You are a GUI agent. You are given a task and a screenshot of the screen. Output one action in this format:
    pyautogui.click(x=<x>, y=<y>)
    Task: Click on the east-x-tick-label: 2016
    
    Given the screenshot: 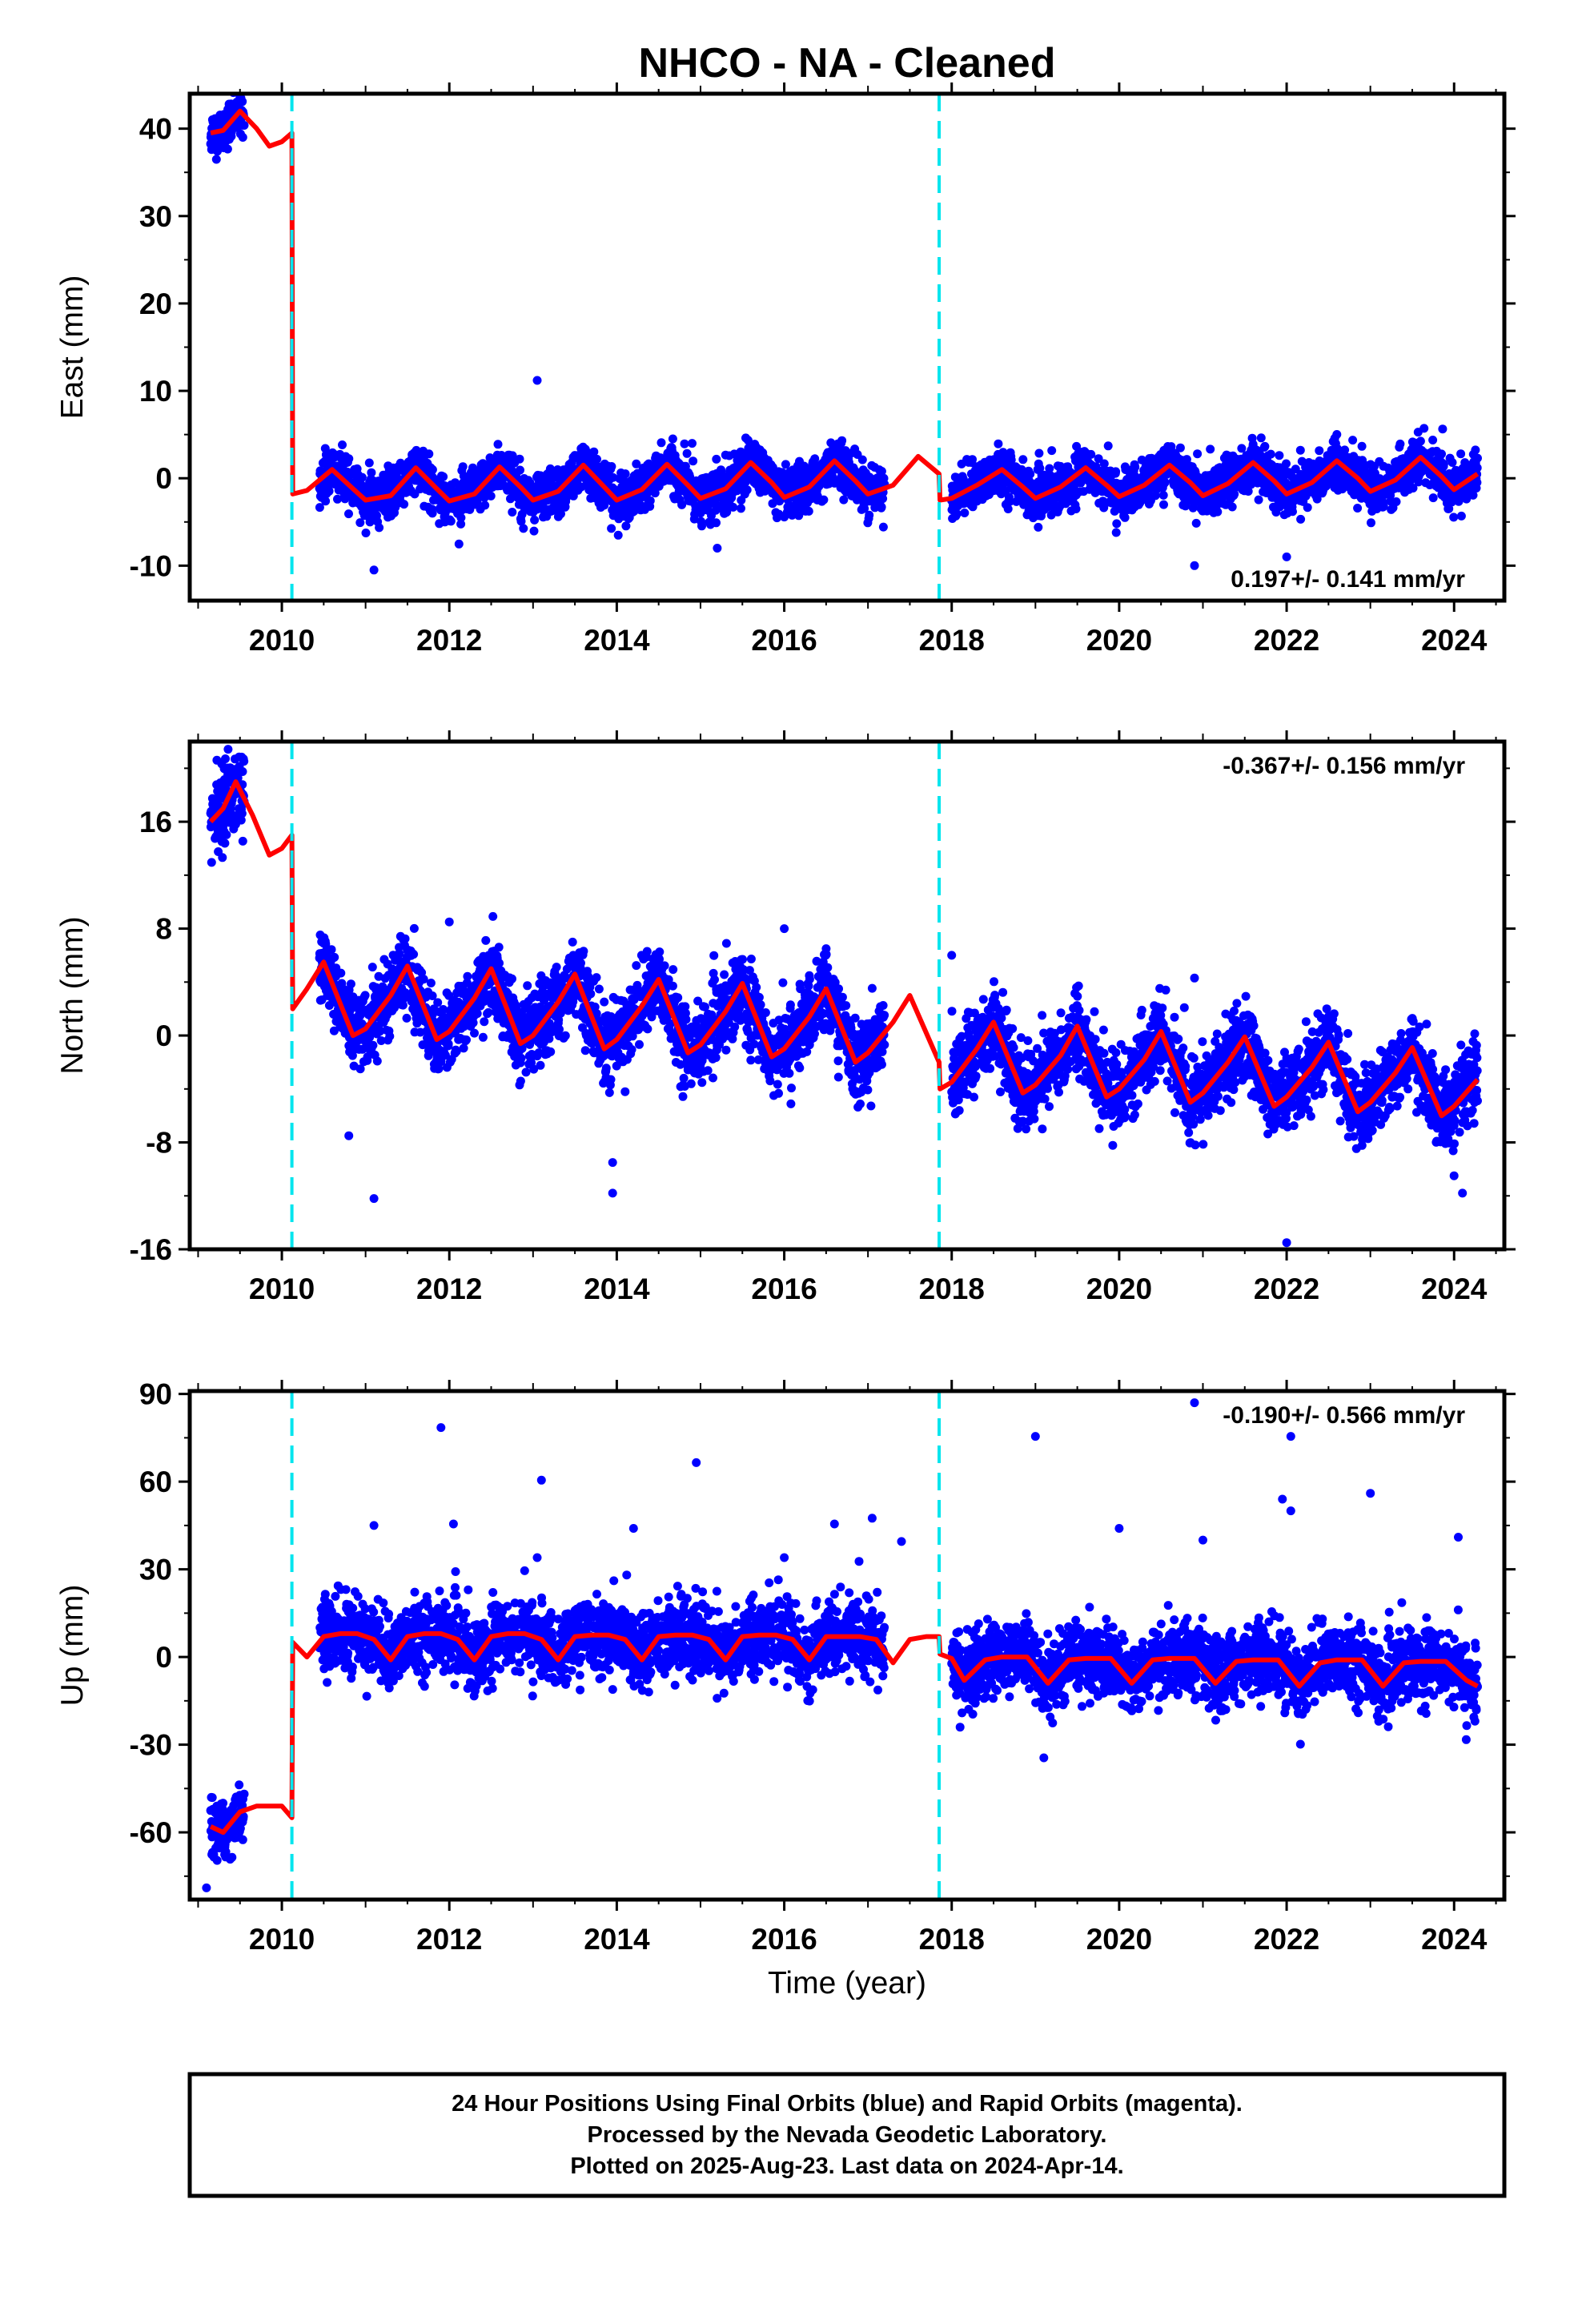 What is the action you would take?
    pyautogui.click(x=784, y=640)
    